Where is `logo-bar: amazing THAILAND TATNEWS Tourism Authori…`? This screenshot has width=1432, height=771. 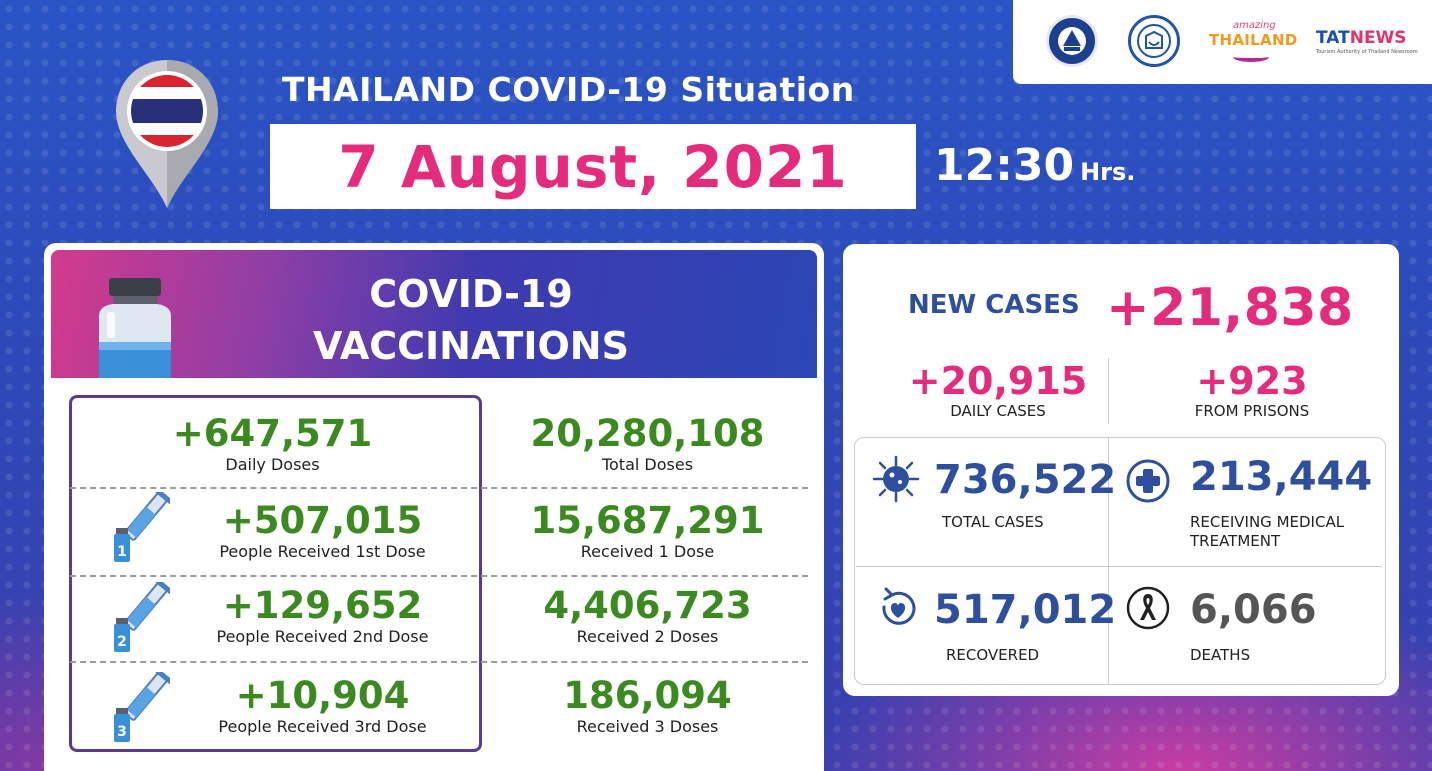
logo-bar: amazing THAILAND TATNEWS Tourism Authori… is located at coordinates (1222, 42).